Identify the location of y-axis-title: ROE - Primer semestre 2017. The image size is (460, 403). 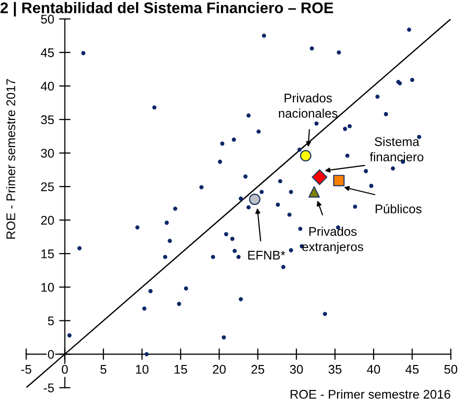
(11, 159).